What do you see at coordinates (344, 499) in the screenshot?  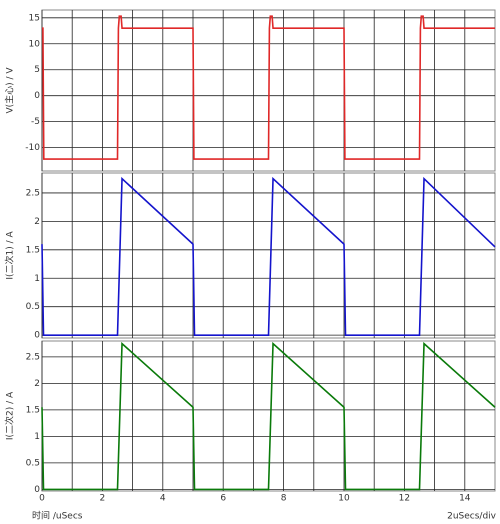 I see `x-tick-label: 10` at bounding box center [344, 499].